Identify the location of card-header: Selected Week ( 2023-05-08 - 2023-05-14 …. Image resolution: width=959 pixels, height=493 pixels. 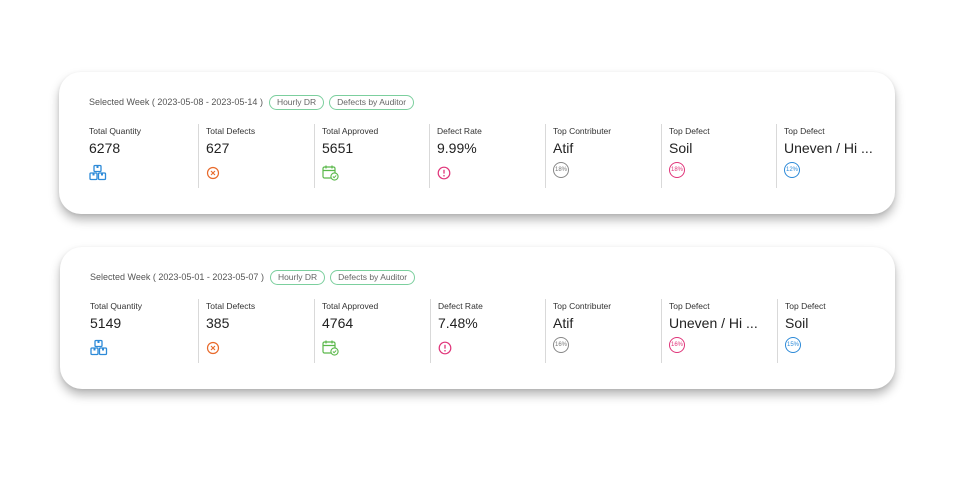
(254, 102).